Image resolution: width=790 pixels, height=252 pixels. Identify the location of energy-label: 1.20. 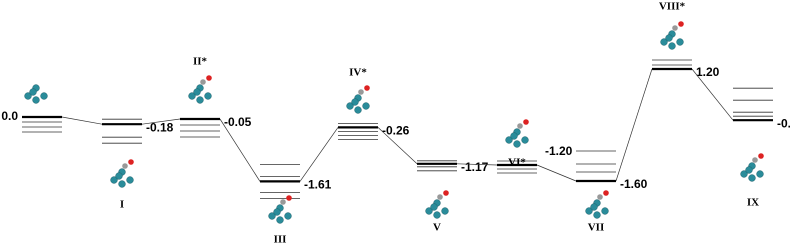
(708, 72).